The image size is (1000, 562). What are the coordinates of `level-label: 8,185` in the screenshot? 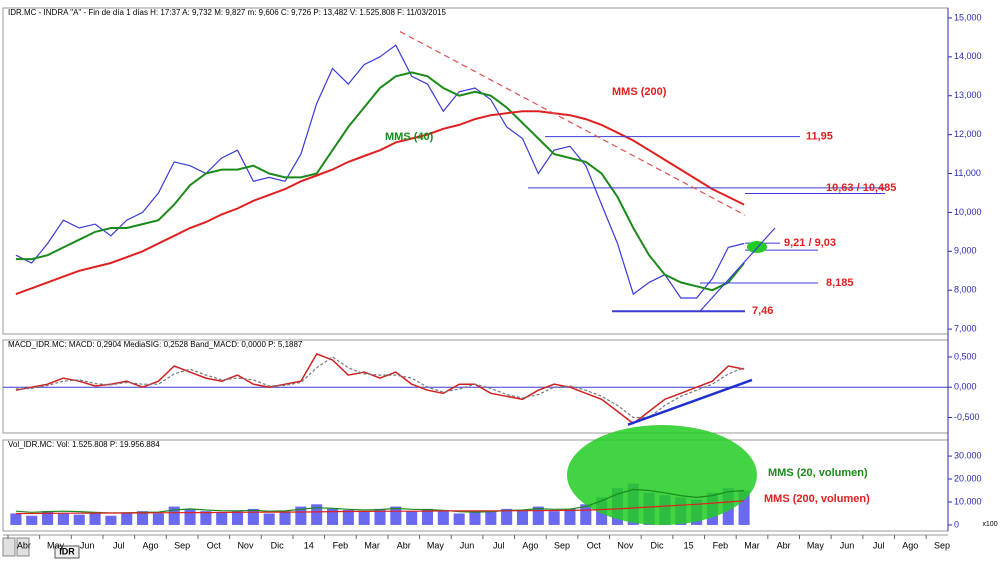 It's located at (840, 283).